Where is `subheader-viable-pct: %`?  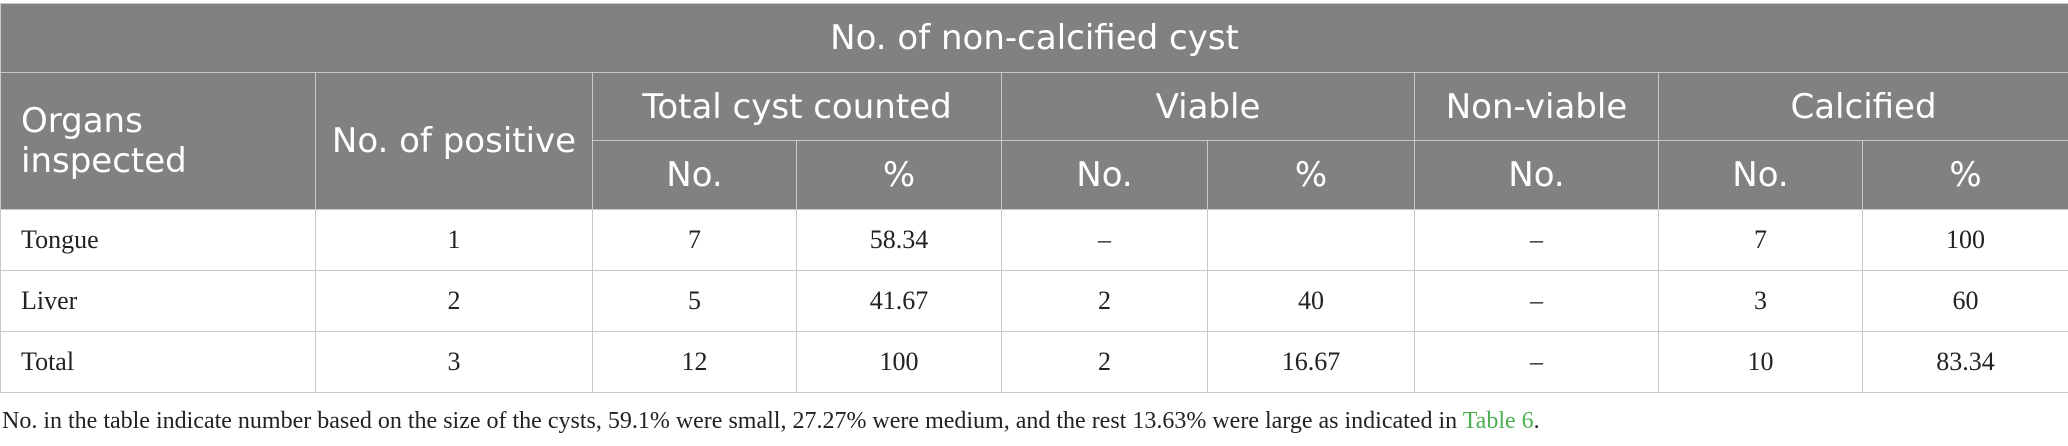
subheader-viable-pct: % is located at coordinates (1311, 175).